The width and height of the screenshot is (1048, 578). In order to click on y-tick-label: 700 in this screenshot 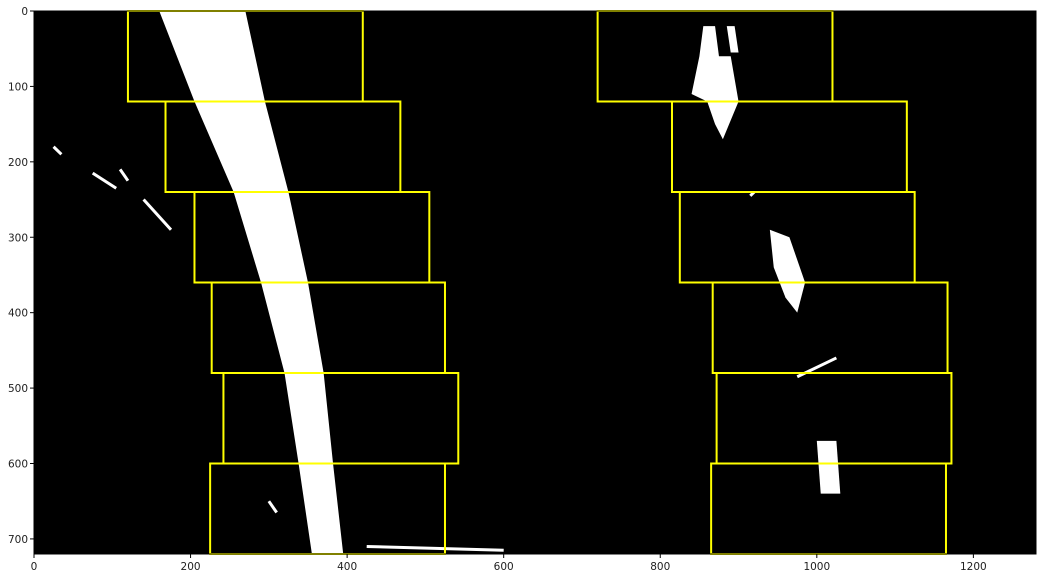, I will do `click(18, 540)`.